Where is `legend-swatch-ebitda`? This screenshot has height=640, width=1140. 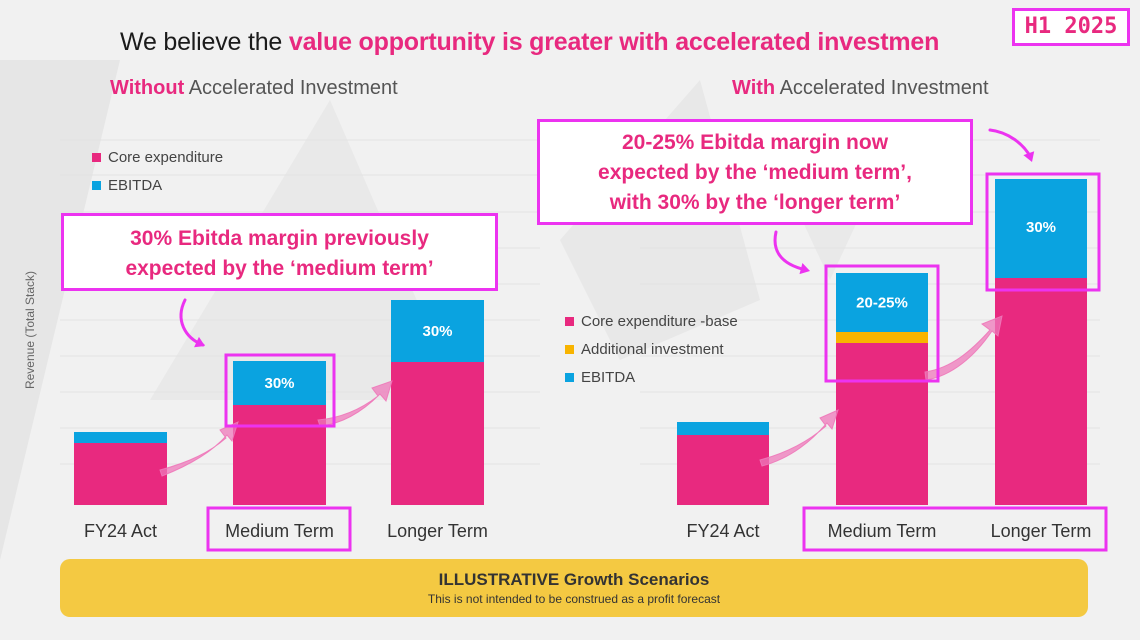 legend-swatch-ebitda is located at coordinates (96, 185).